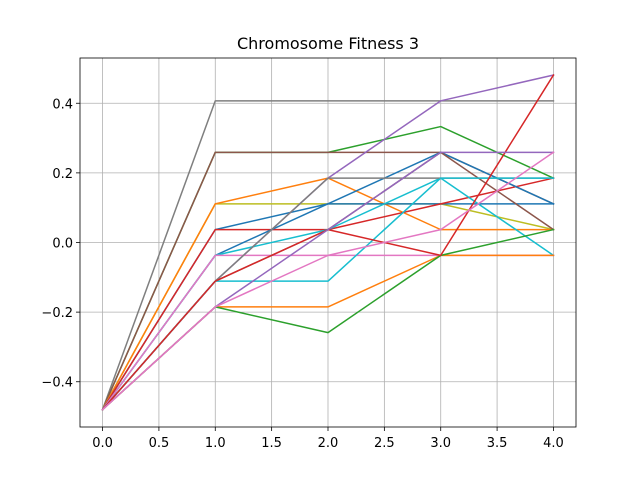 The width and height of the screenshot is (640, 480). What do you see at coordinates (62, 244) in the screenshot?
I see `y-tick-label: 0.0` at bounding box center [62, 244].